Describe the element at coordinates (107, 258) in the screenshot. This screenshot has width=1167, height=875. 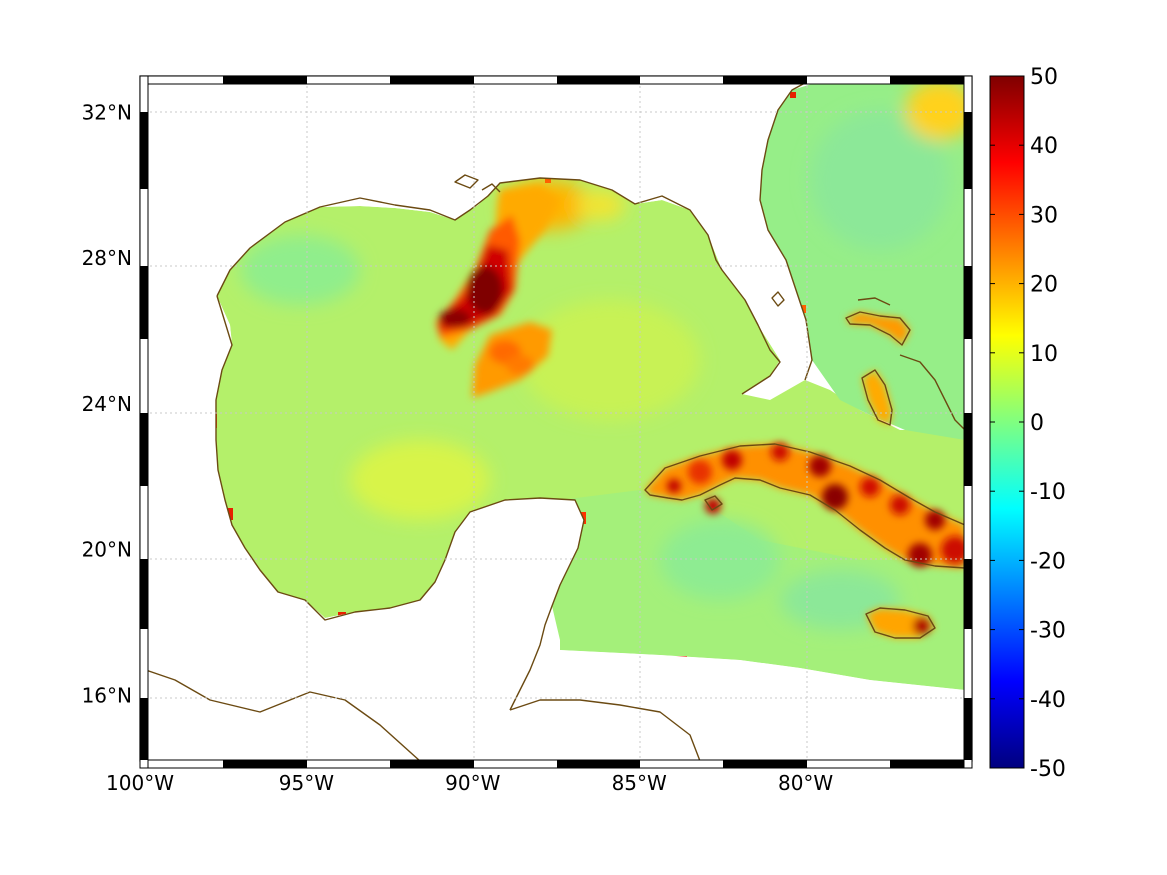
I see `y-tick-label: 28°N` at that location.